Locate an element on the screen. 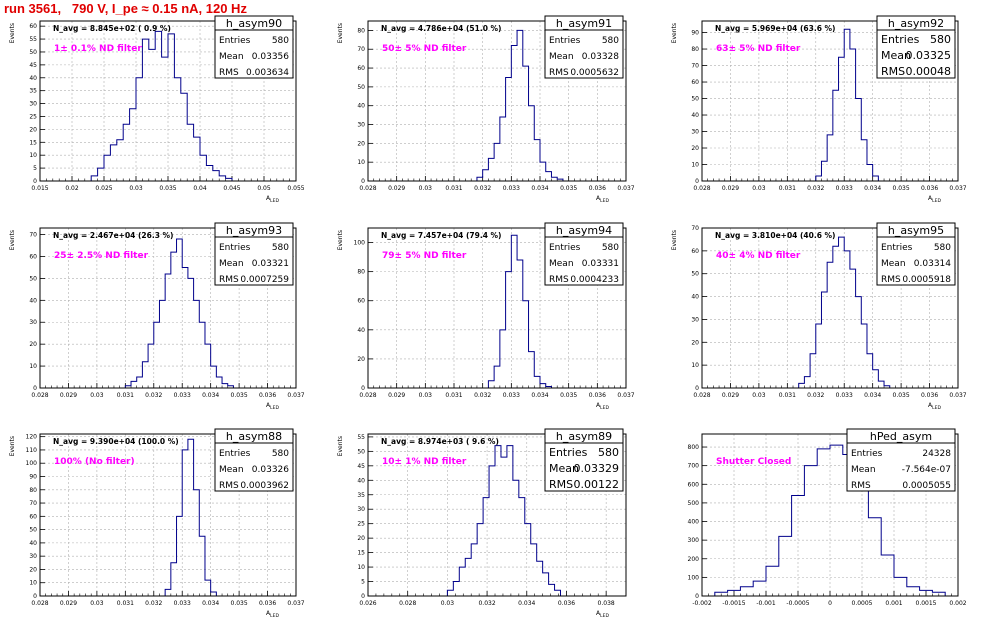  stats-value: 0.03326 is located at coordinates (270, 470).